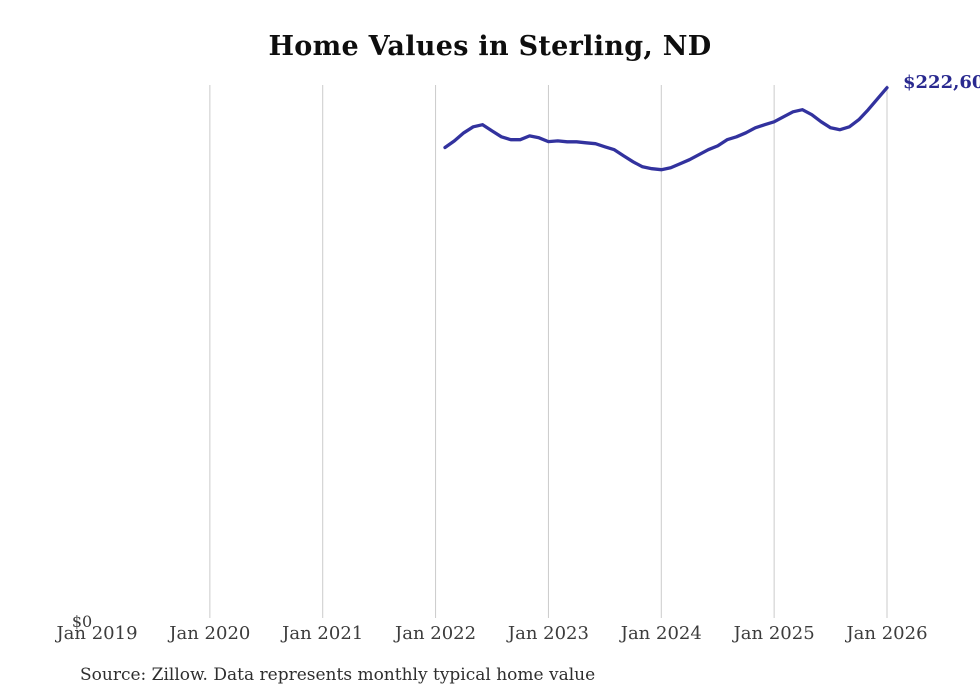  What do you see at coordinates (941, 82) in the screenshot?
I see `latest-value-label: $222,602` at bounding box center [941, 82].